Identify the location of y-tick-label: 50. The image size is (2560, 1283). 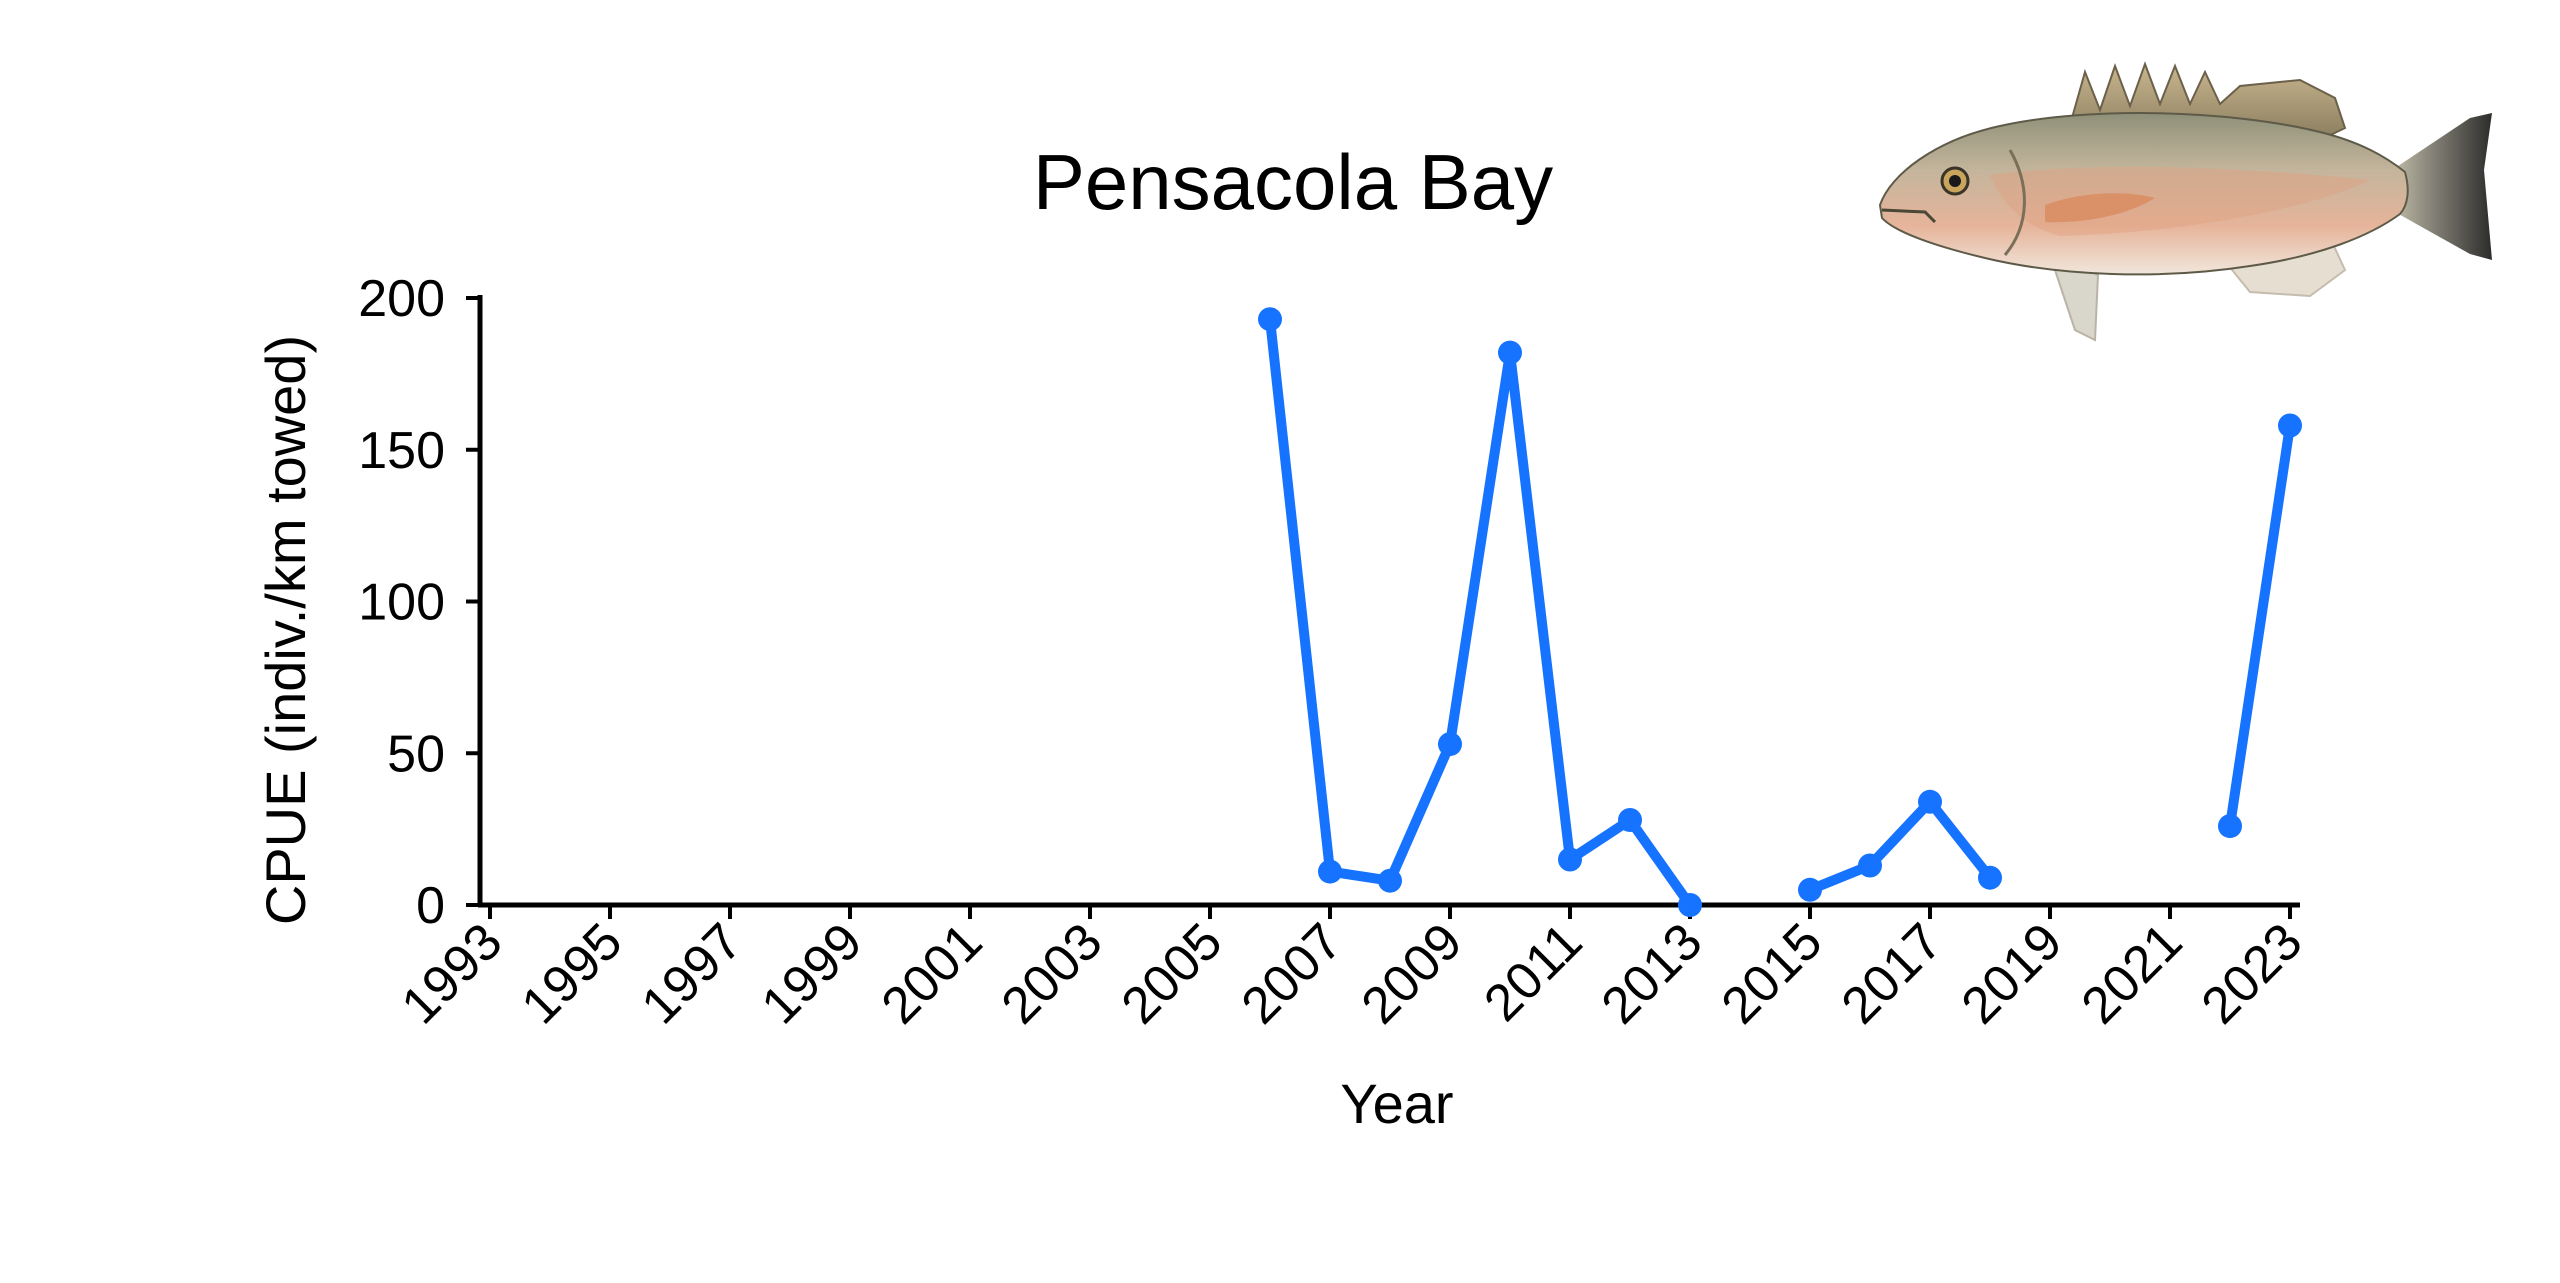
(416, 754).